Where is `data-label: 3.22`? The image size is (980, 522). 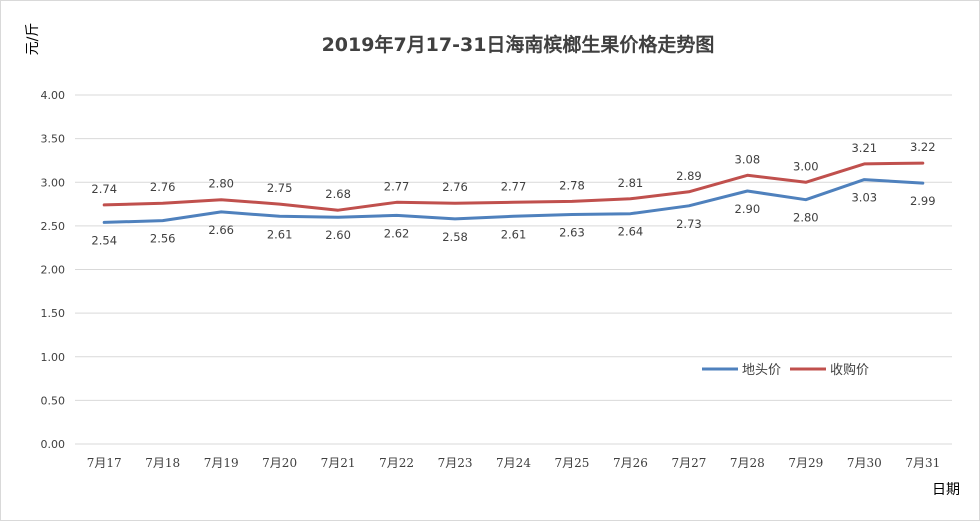
data-label: 3.22 is located at coordinates (923, 147).